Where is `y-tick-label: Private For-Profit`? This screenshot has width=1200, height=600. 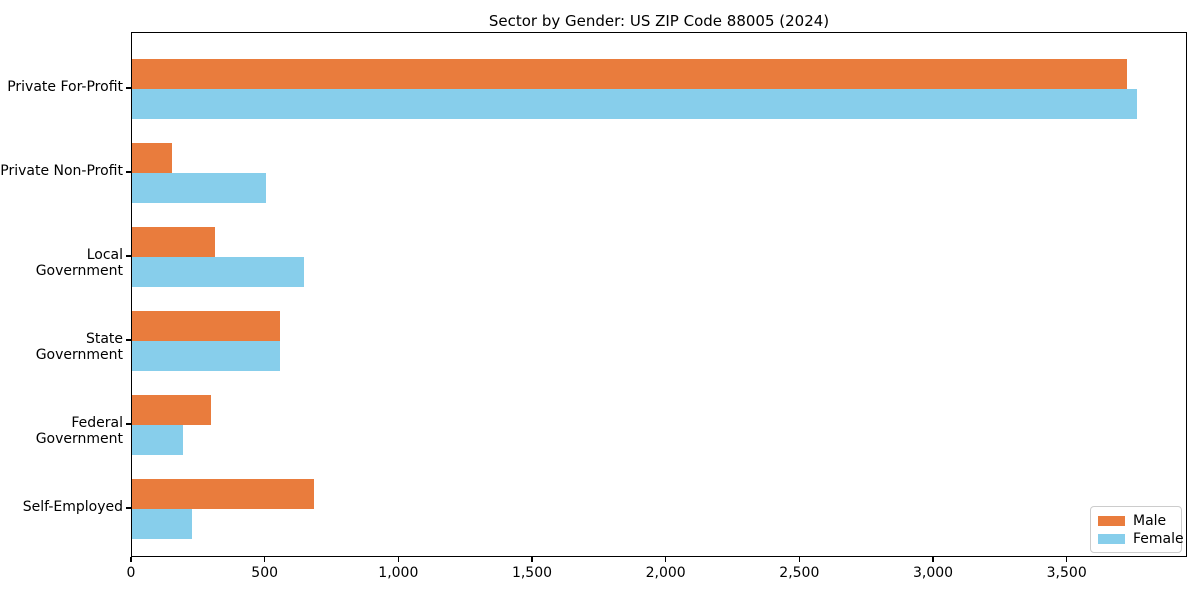 y-tick-label: Private For-Profit is located at coordinates (65, 87).